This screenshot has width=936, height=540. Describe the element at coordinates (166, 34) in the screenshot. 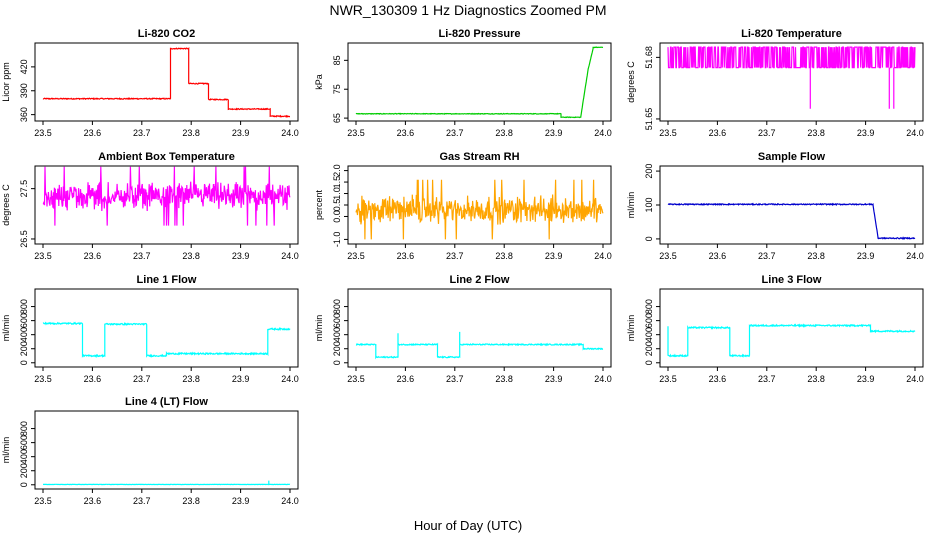

I see `panel-title: Li-820 CO2` at that location.